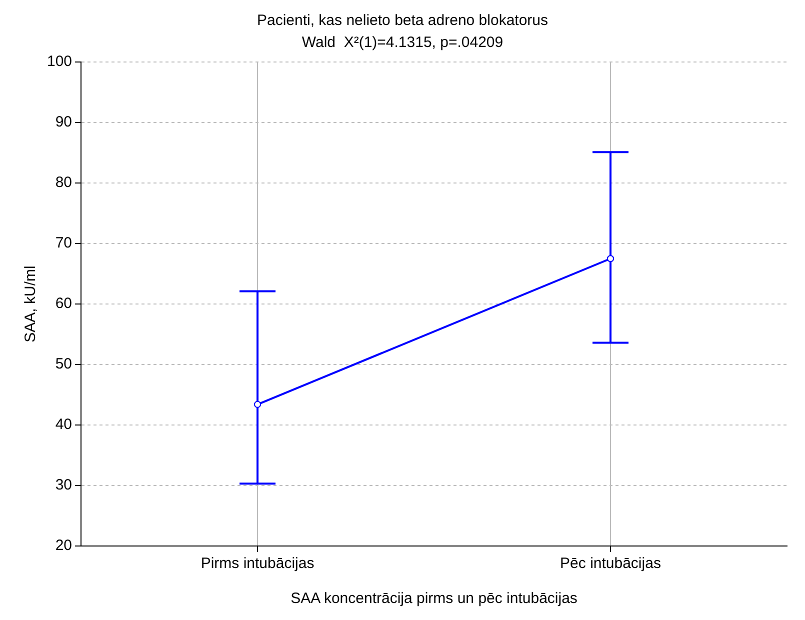 Image resolution: width=805 pixels, height=620 pixels. Describe the element at coordinates (63, 364) in the screenshot. I see `y-tick-label: 50` at that location.